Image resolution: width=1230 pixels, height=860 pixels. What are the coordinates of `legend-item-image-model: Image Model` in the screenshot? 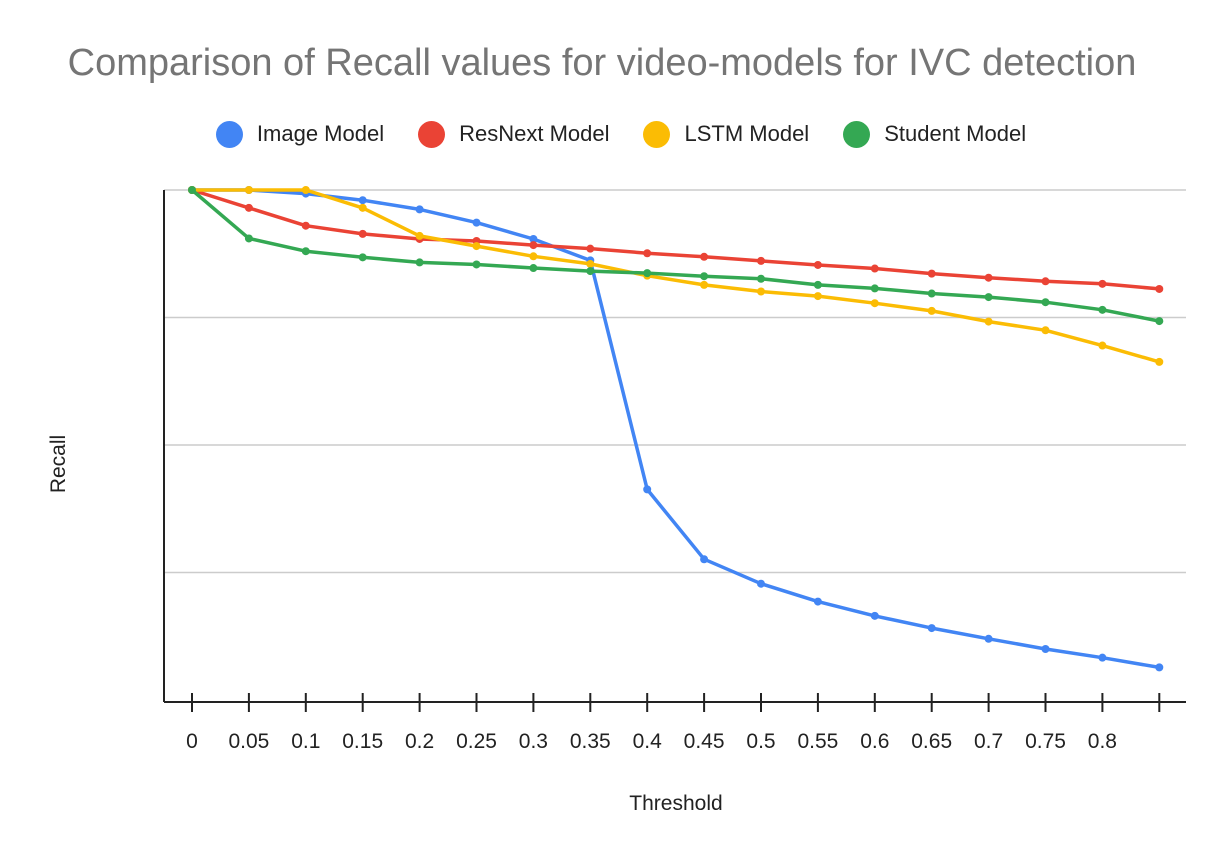 It's located at (300, 134).